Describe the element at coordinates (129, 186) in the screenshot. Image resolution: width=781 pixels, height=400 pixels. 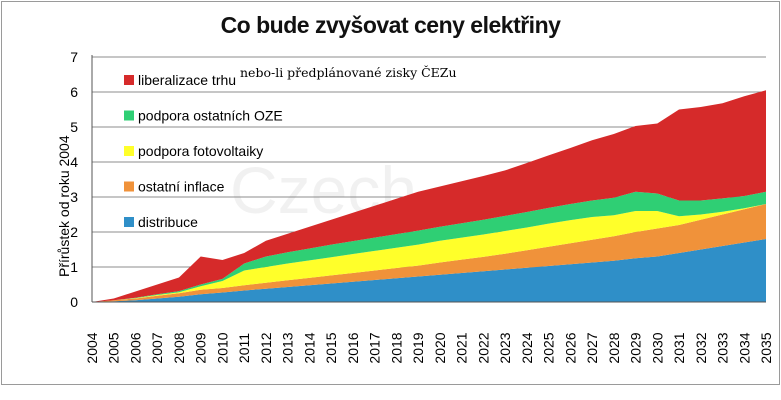
I see `legend-swatch-ostatni_inflace` at that location.